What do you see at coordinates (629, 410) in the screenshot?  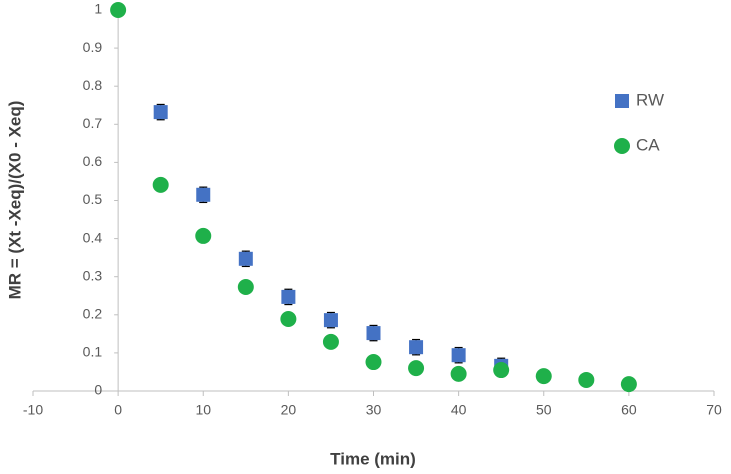 I see `x-tick-label: 60` at bounding box center [629, 410].